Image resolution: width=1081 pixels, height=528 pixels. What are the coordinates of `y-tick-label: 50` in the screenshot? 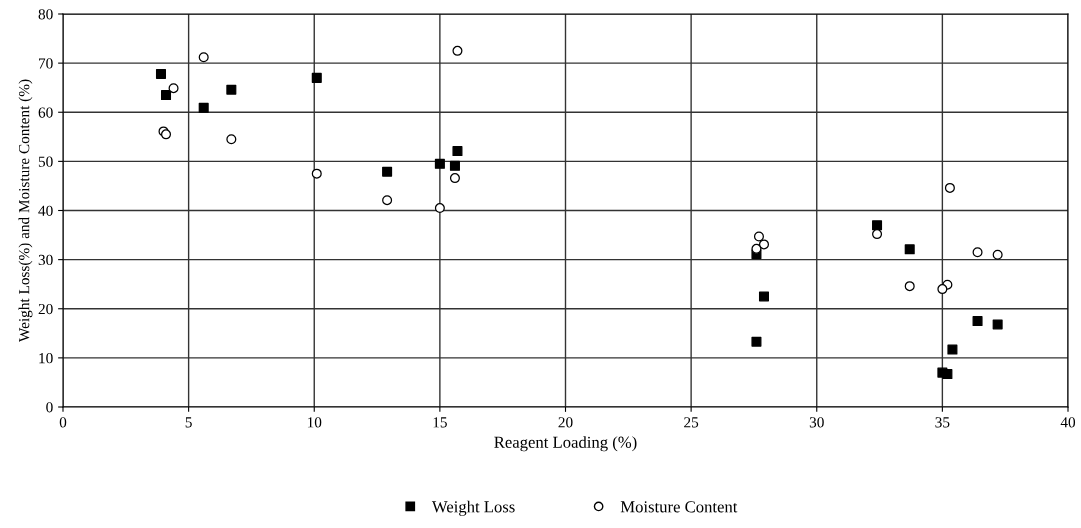 It's located at (45, 161).